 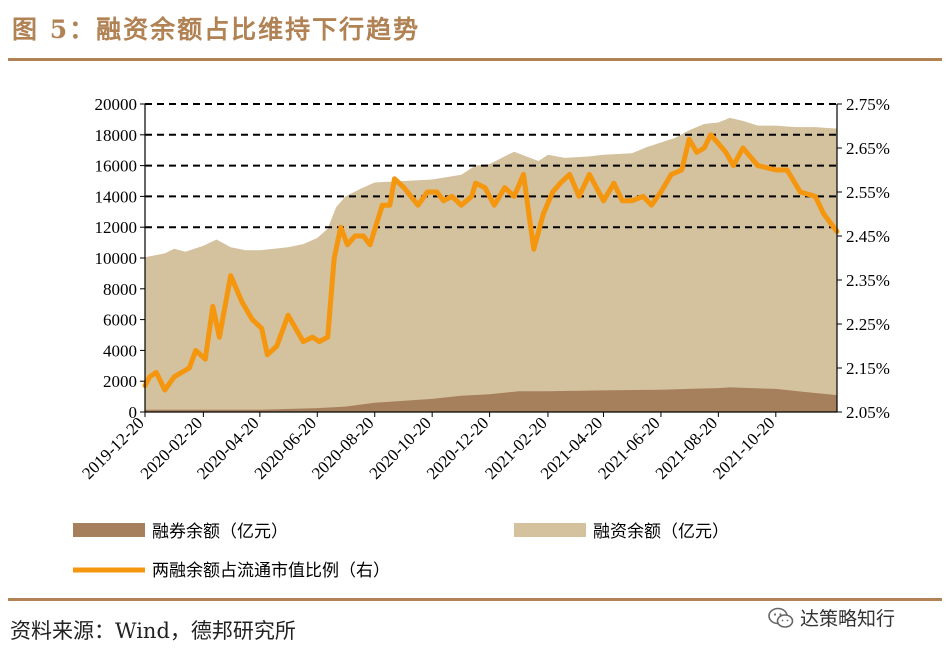 I want to click on wechat-icon, so click(x=781, y=617).